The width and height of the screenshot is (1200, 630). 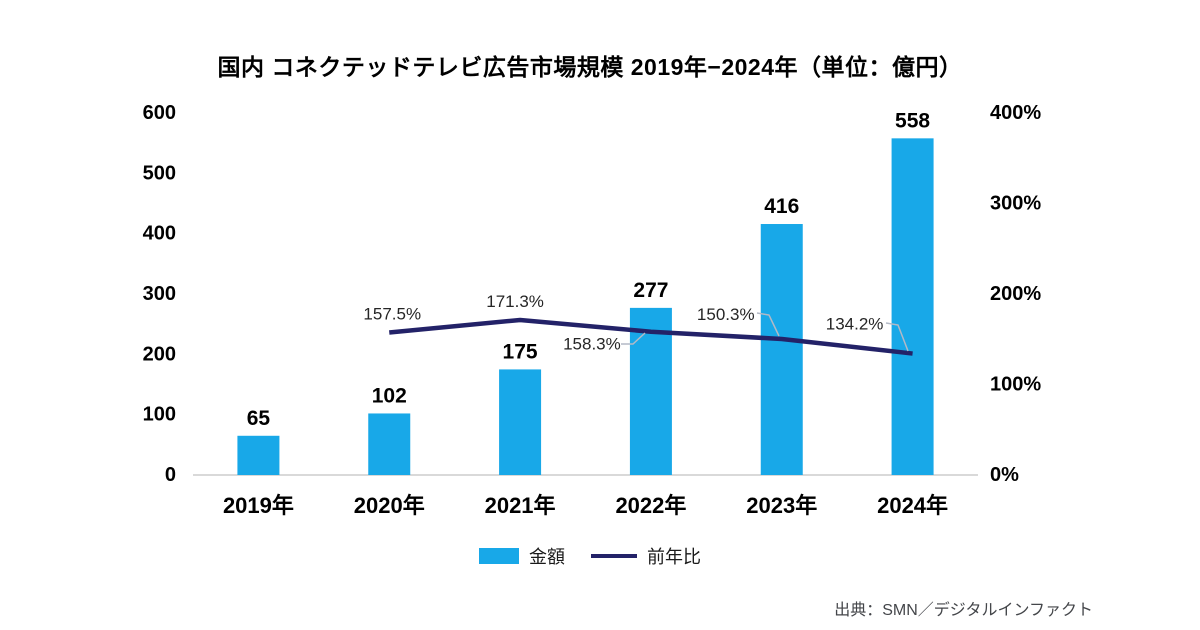 What do you see at coordinates (389, 395) in the screenshot?
I see `bar-value-label: 102` at bounding box center [389, 395].